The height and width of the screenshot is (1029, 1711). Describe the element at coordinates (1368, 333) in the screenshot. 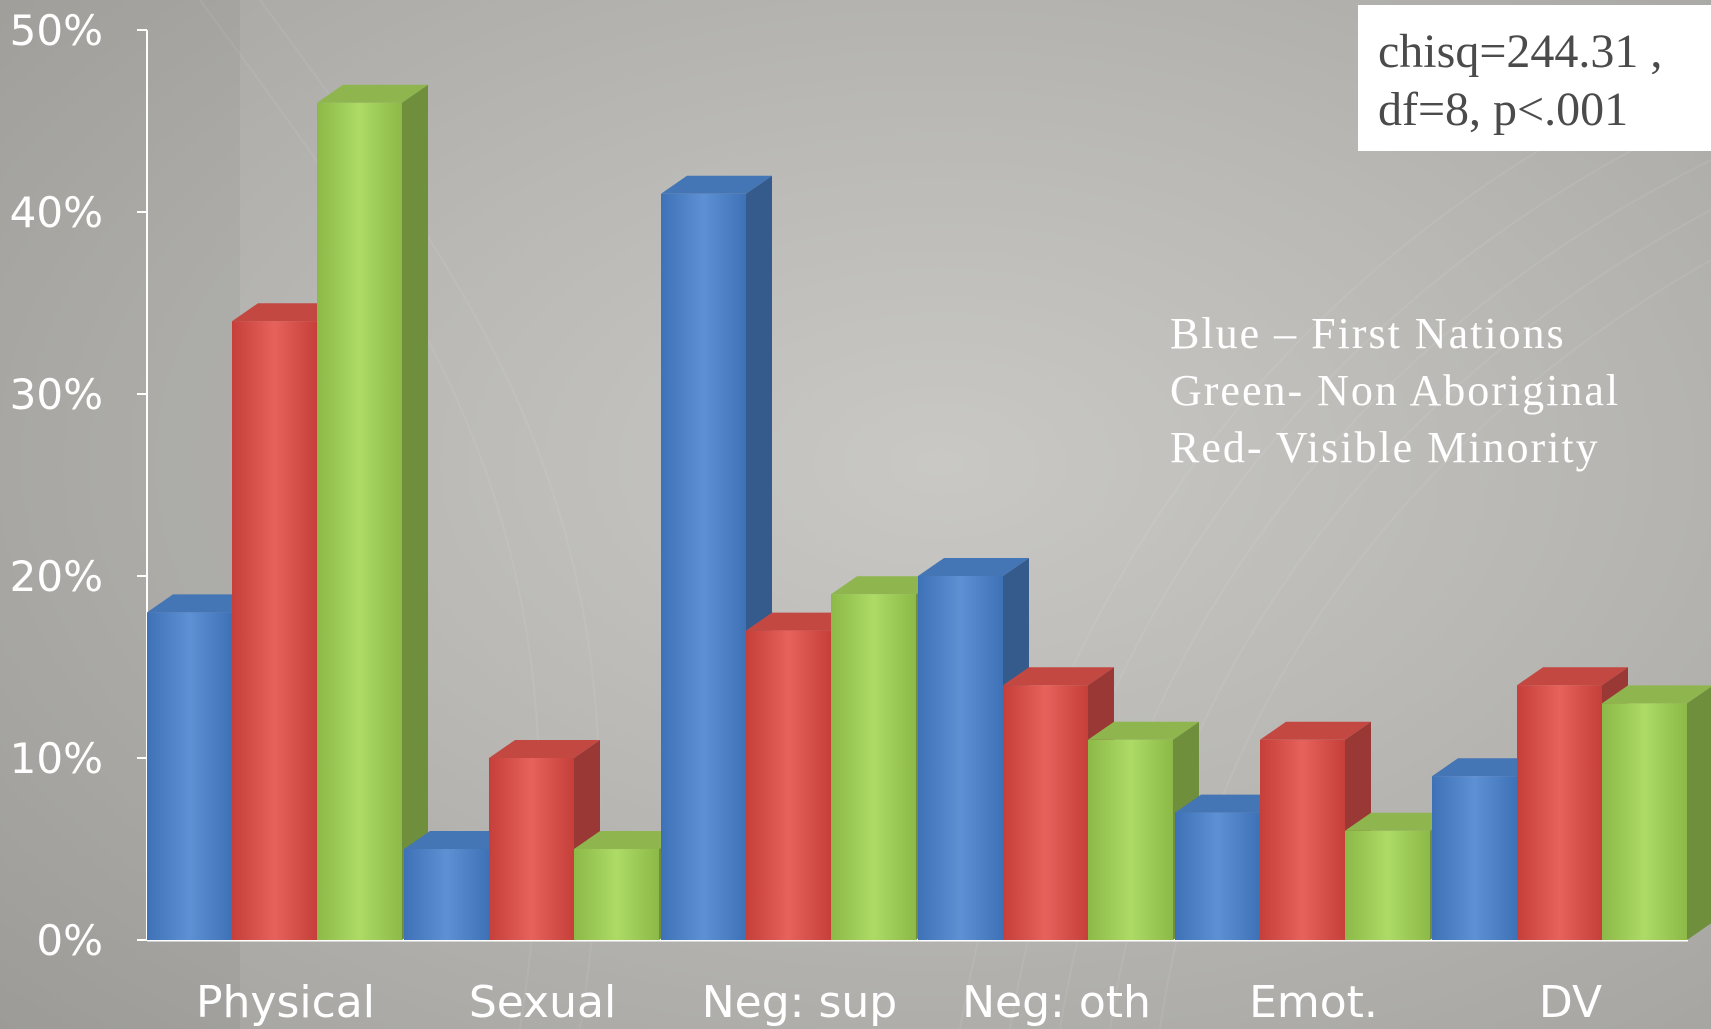

I see `legend-entry-blue: Blue – First Nations` at that location.